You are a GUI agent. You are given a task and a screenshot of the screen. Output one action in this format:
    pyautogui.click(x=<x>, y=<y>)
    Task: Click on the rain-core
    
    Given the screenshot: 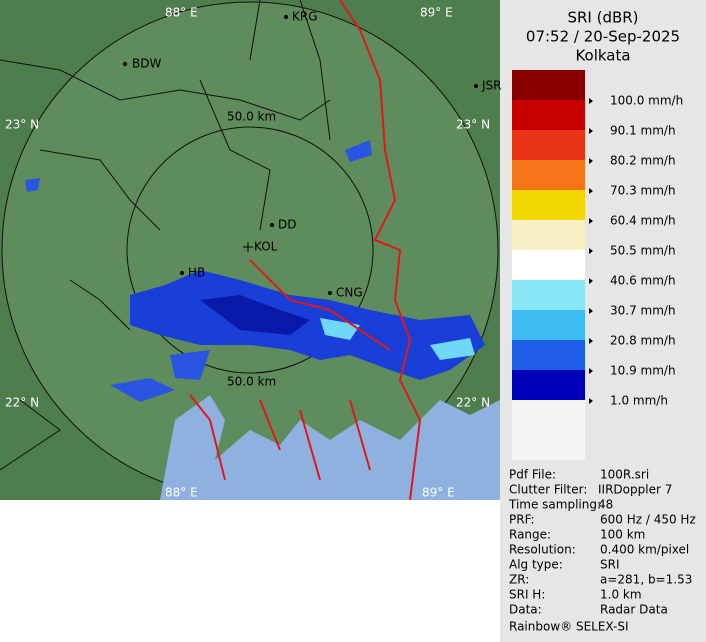 What is the action you would take?
    pyautogui.click(x=255, y=315)
    